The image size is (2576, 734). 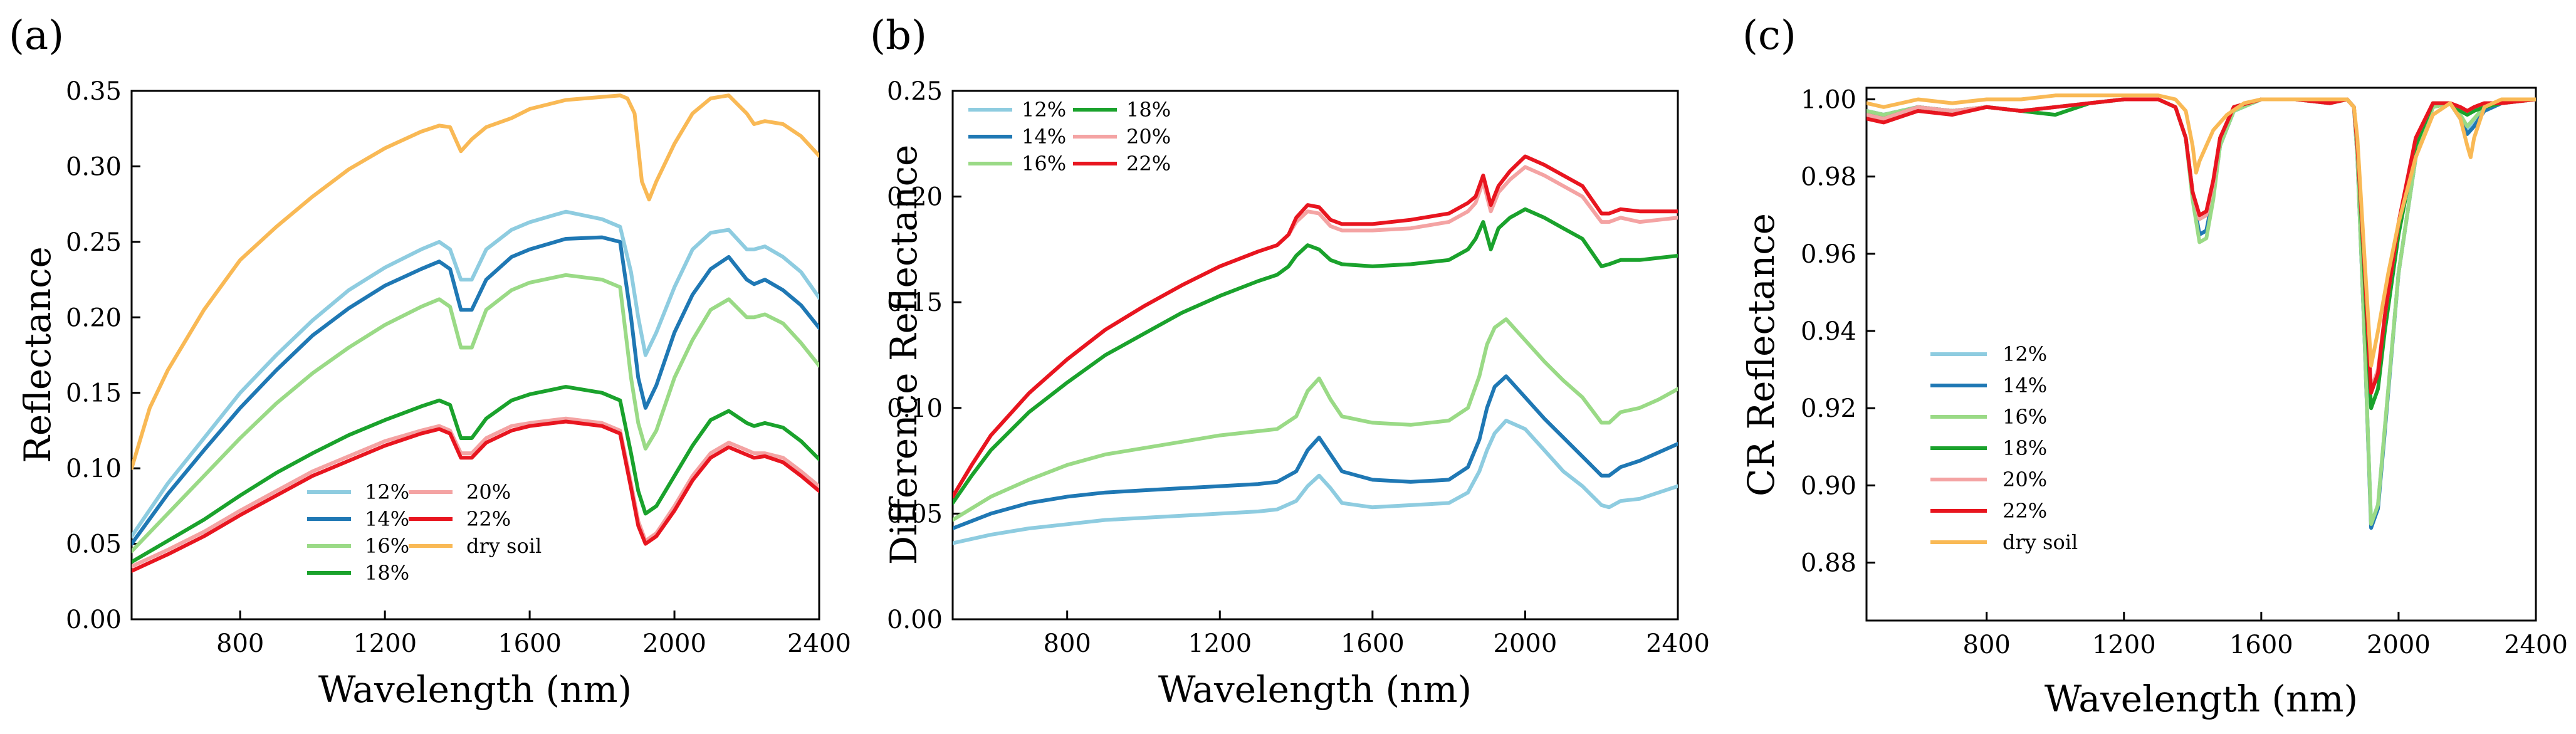 I want to click on panel-b-legend-item-20: 20%, so click(x=1122, y=137).